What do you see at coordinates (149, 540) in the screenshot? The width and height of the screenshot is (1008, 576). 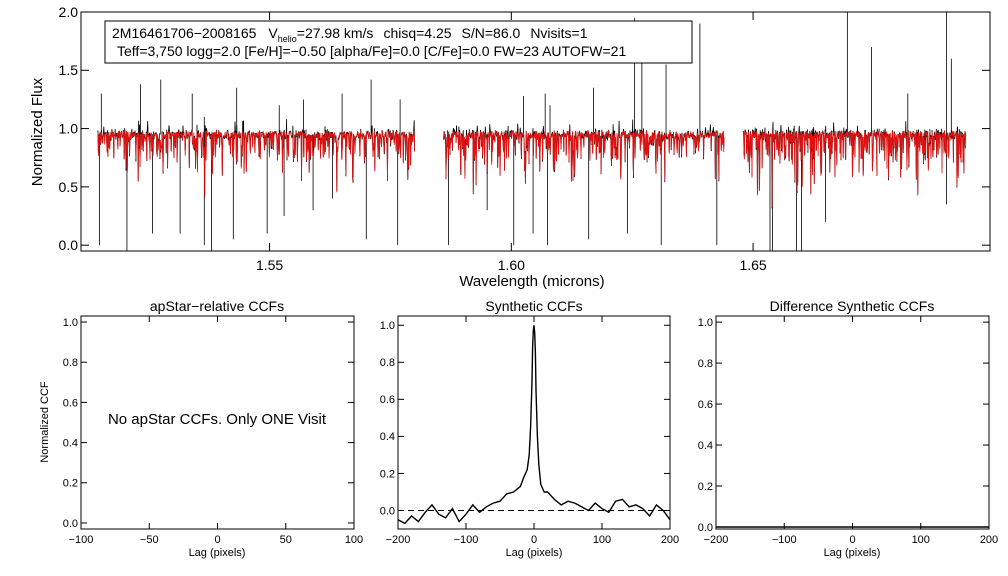 I see `xtick-label: −50` at bounding box center [149, 540].